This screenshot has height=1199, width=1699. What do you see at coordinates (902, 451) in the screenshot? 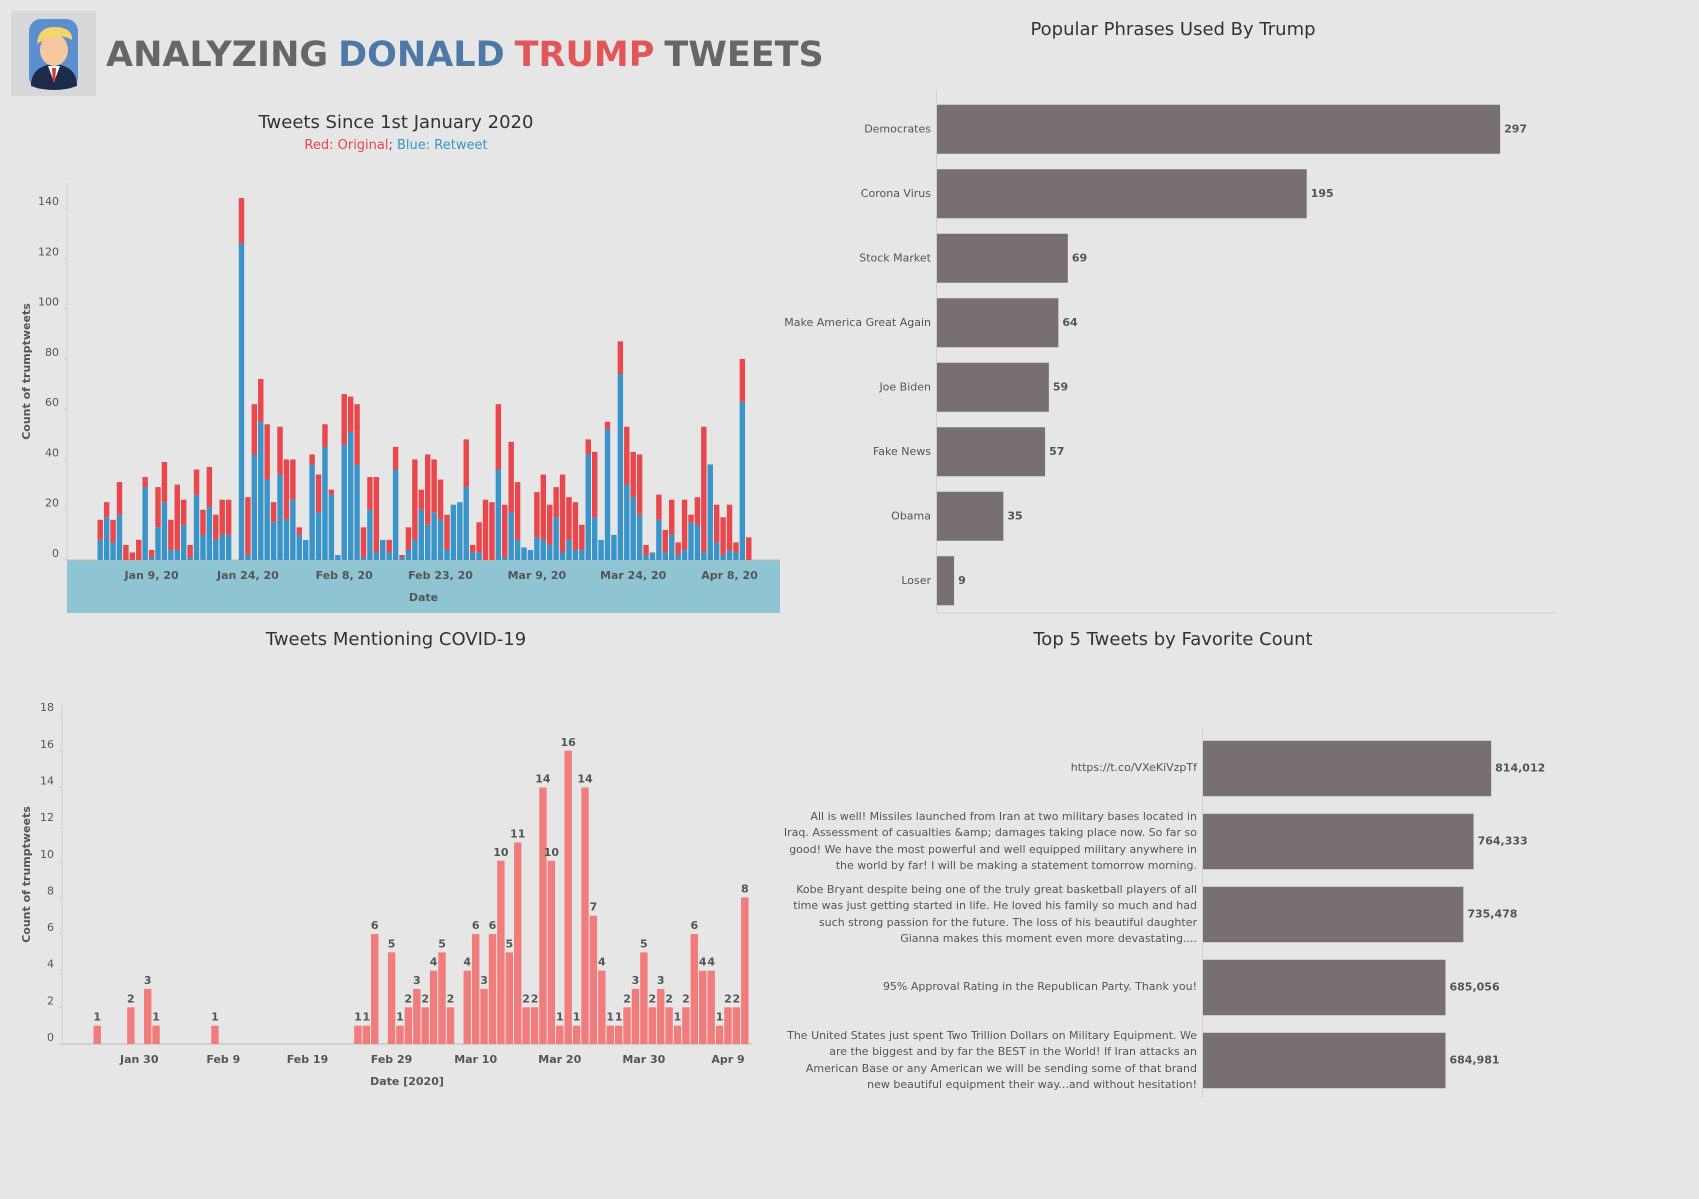
I see `category-label: Fake News` at bounding box center [902, 451].